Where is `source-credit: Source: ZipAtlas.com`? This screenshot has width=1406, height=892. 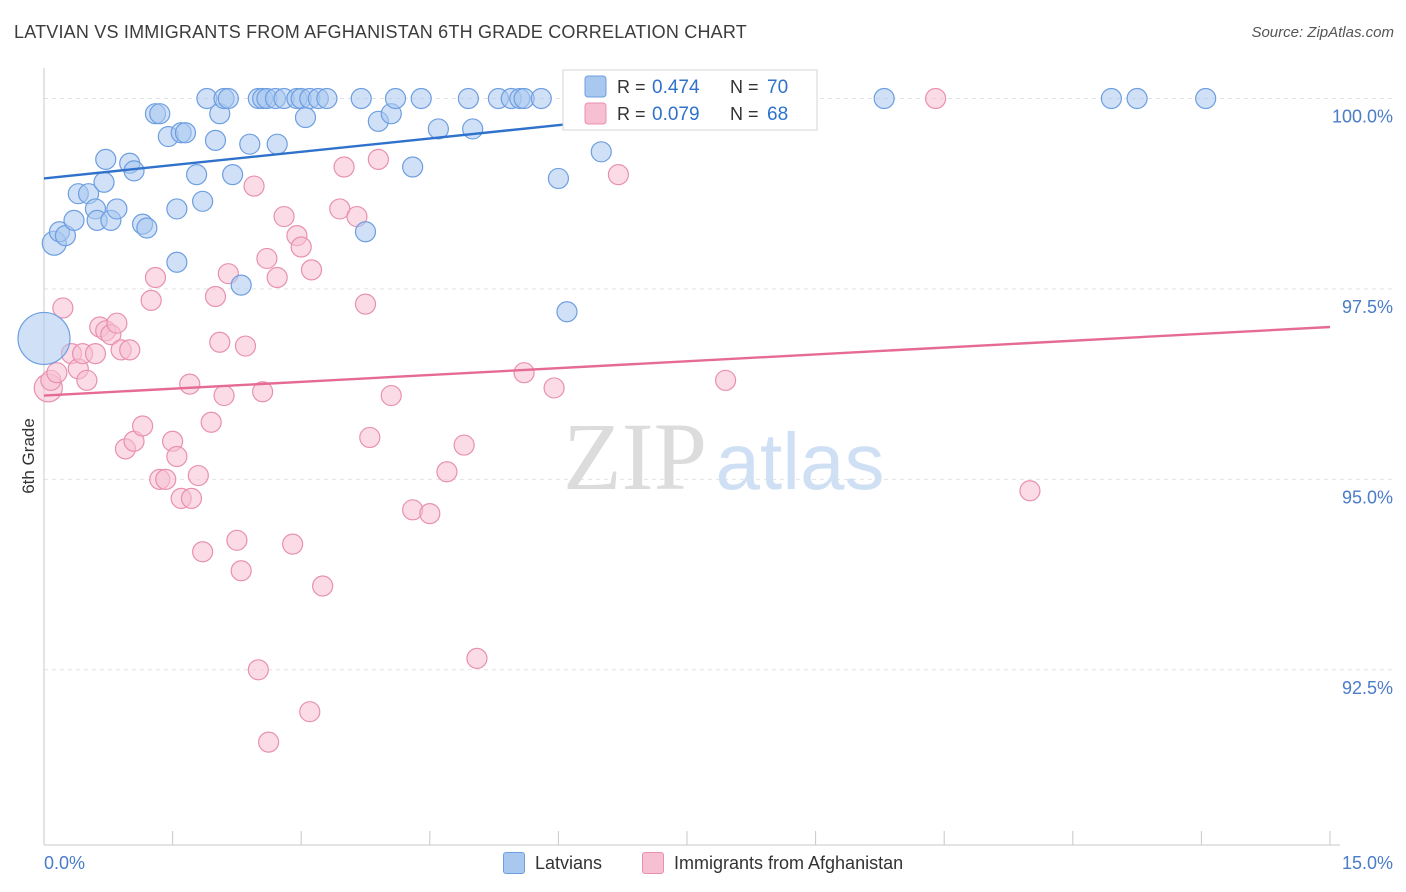 source-credit: Source: ZipAtlas.com is located at coordinates (1322, 32).